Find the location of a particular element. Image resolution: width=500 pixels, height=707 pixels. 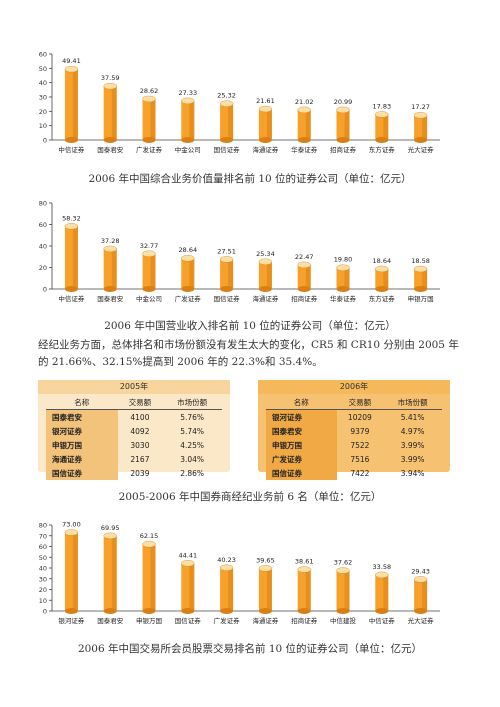

table-row: 申银万国 7522 3.99% is located at coordinates (354, 445).